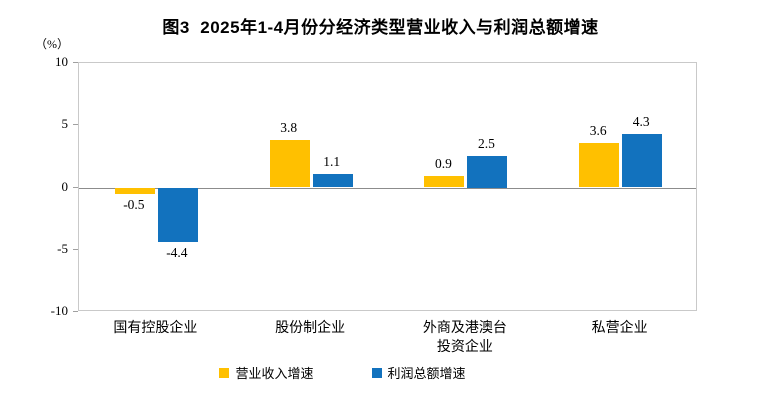 The width and height of the screenshot is (761, 415). I want to click on y-tick-label-3: -5, so click(62, 248).